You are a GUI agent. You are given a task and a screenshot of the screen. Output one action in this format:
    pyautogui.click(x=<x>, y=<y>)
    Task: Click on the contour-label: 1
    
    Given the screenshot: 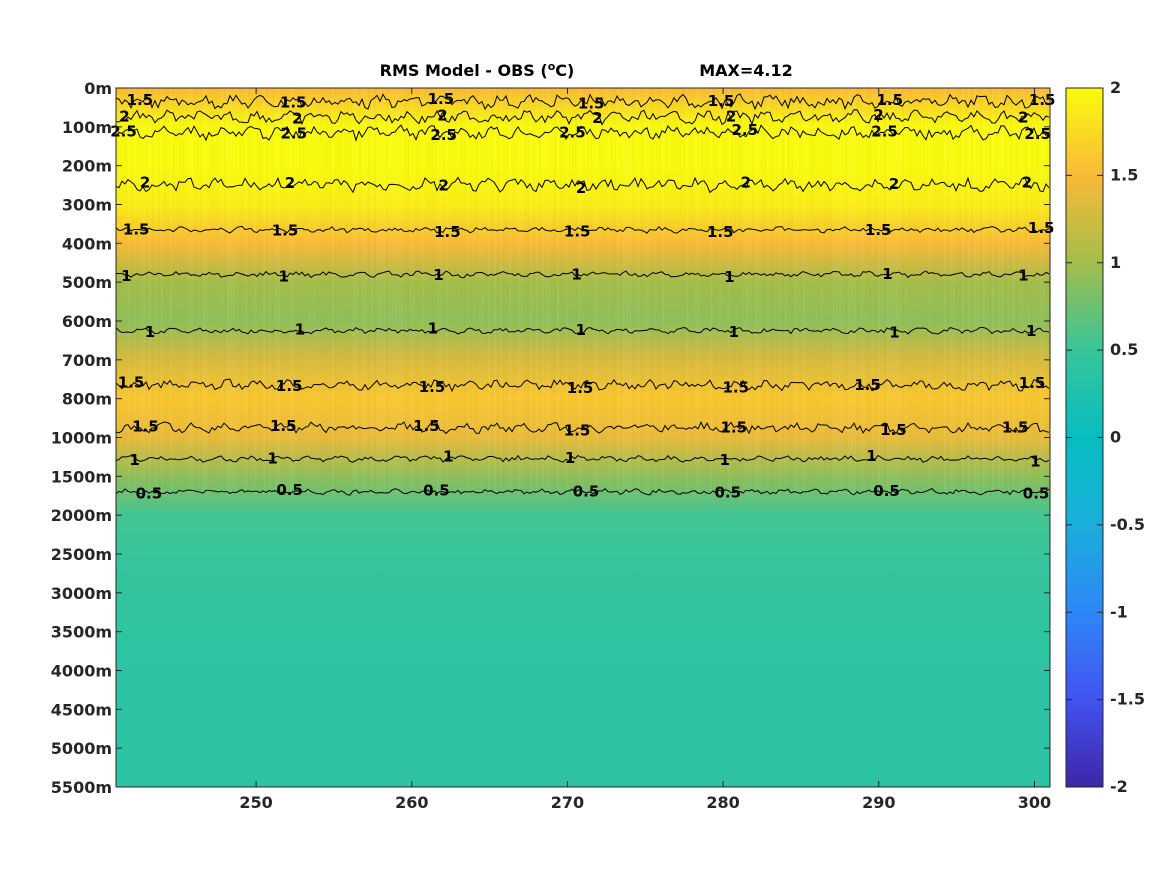 What is the action you would take?
    pyautogui.click(x=1031, y=331)
    